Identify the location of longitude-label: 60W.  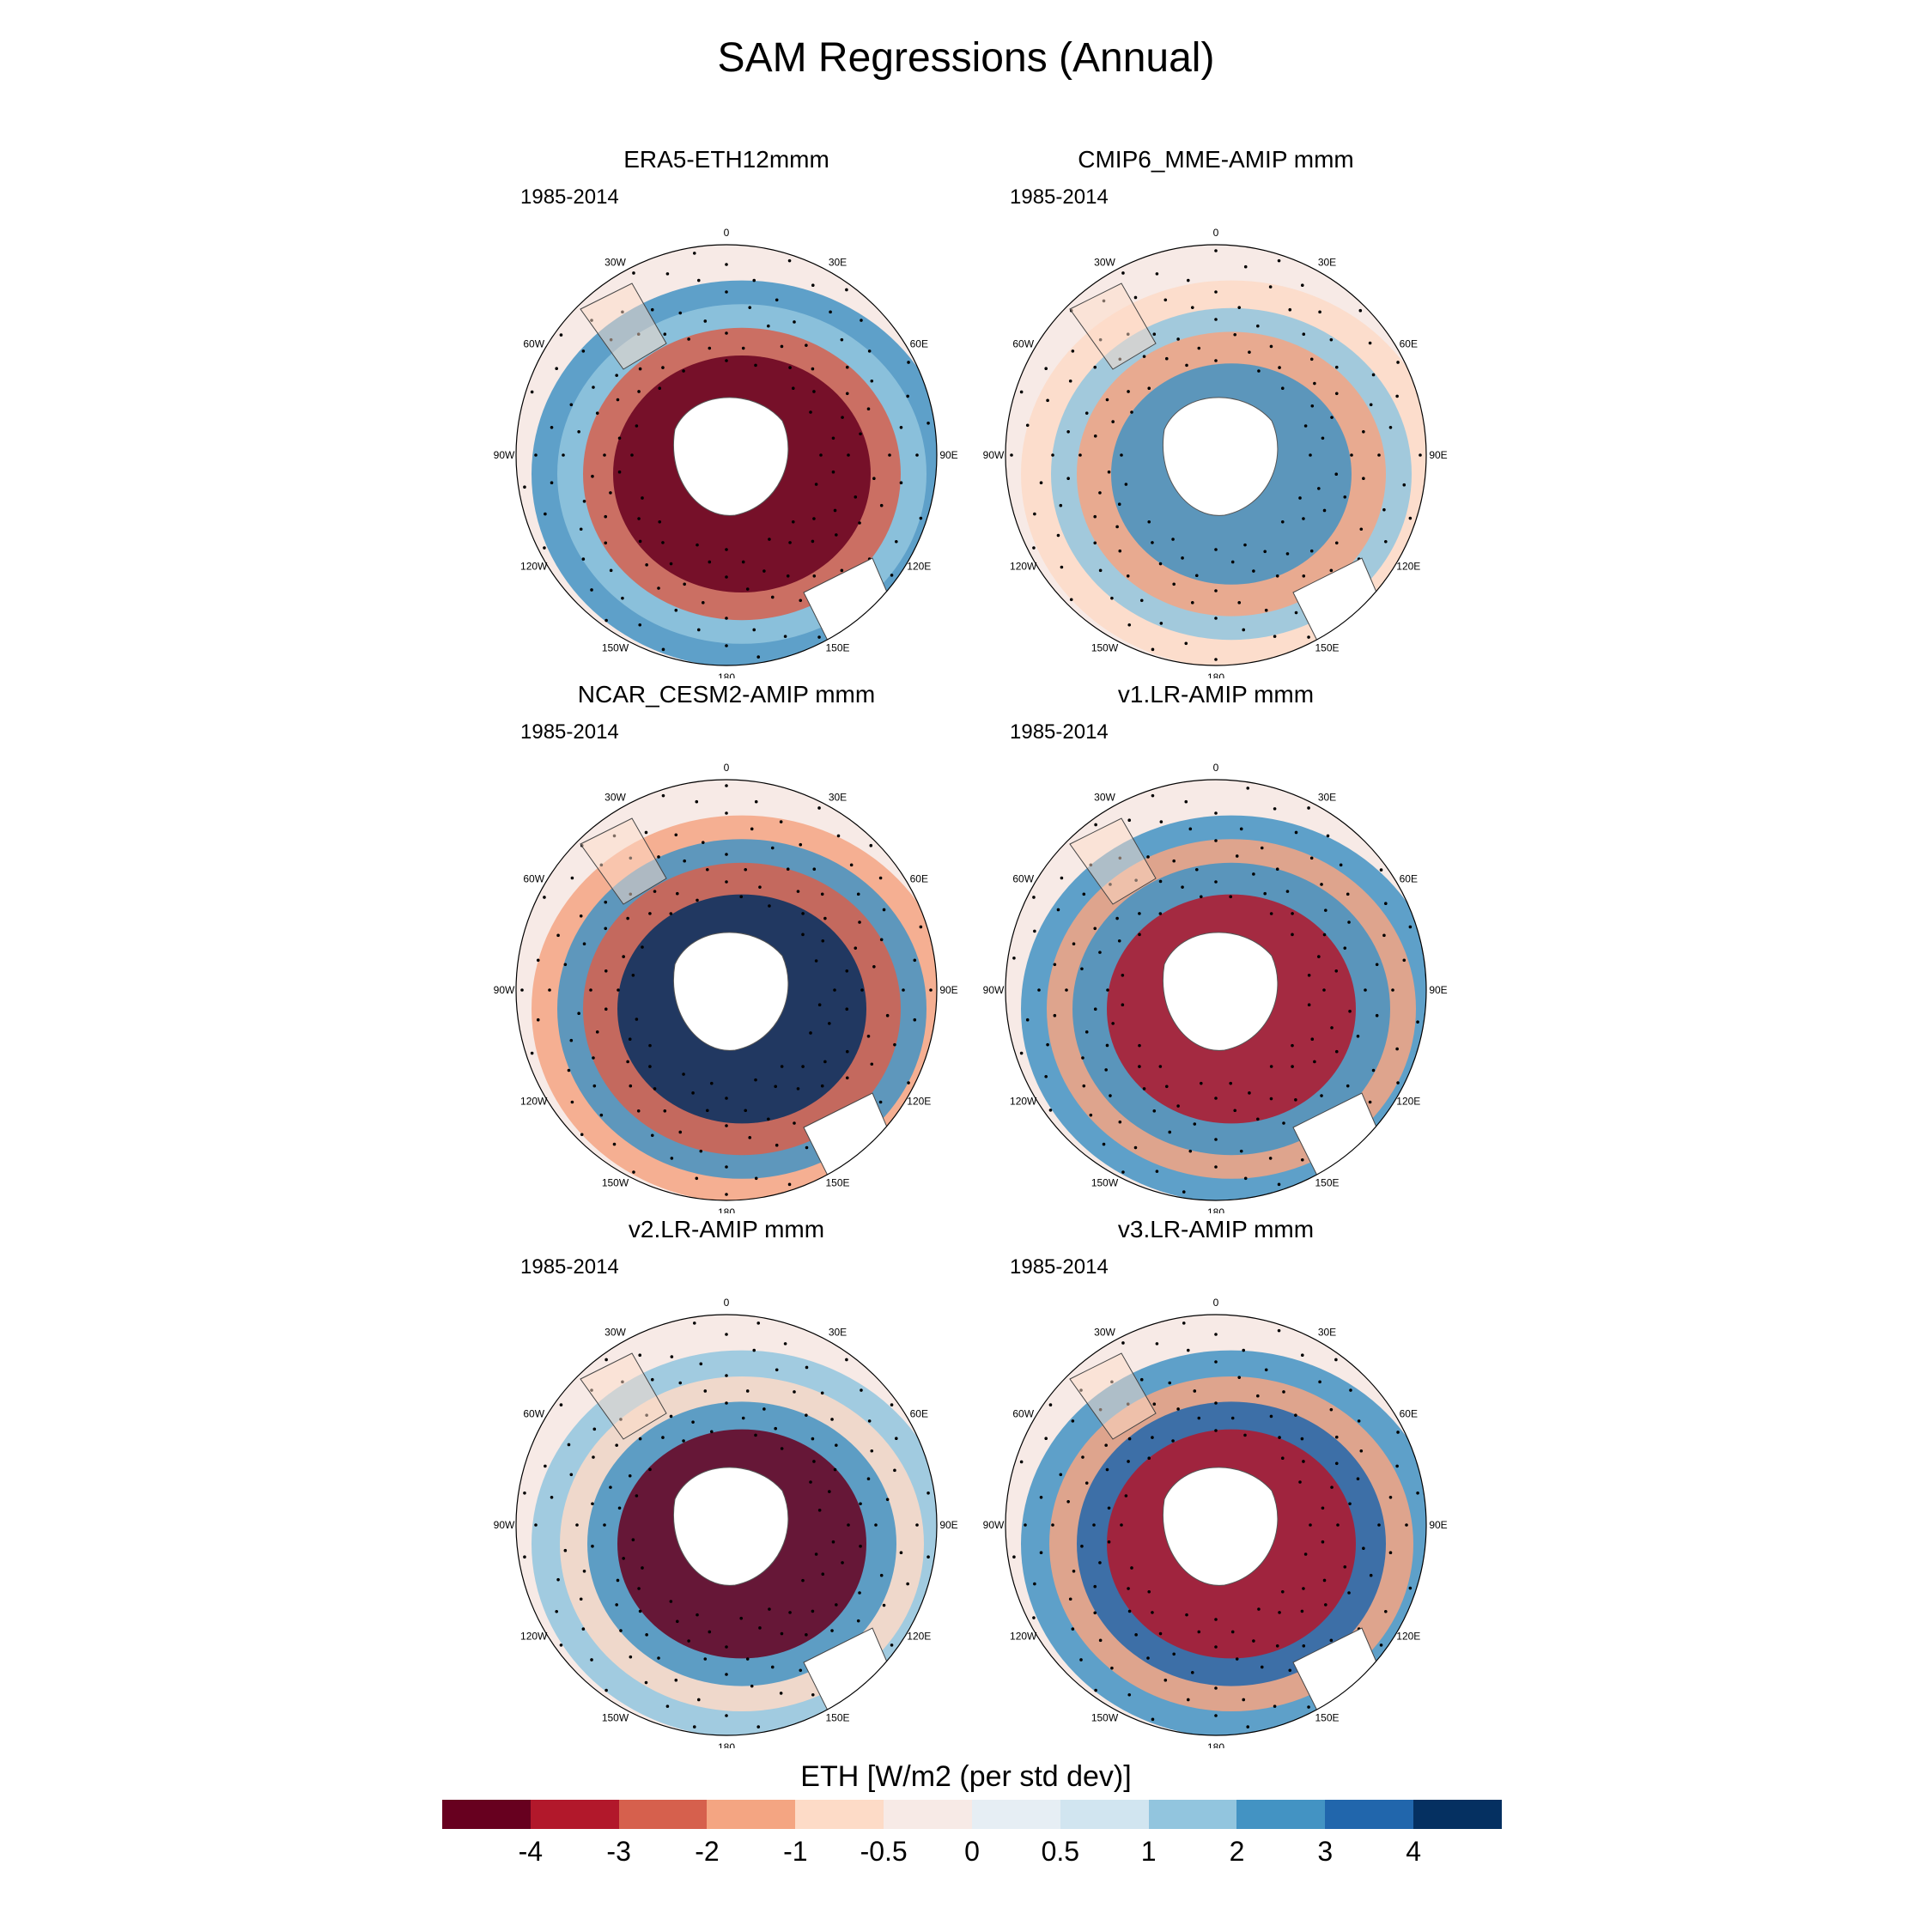
(533, 344).